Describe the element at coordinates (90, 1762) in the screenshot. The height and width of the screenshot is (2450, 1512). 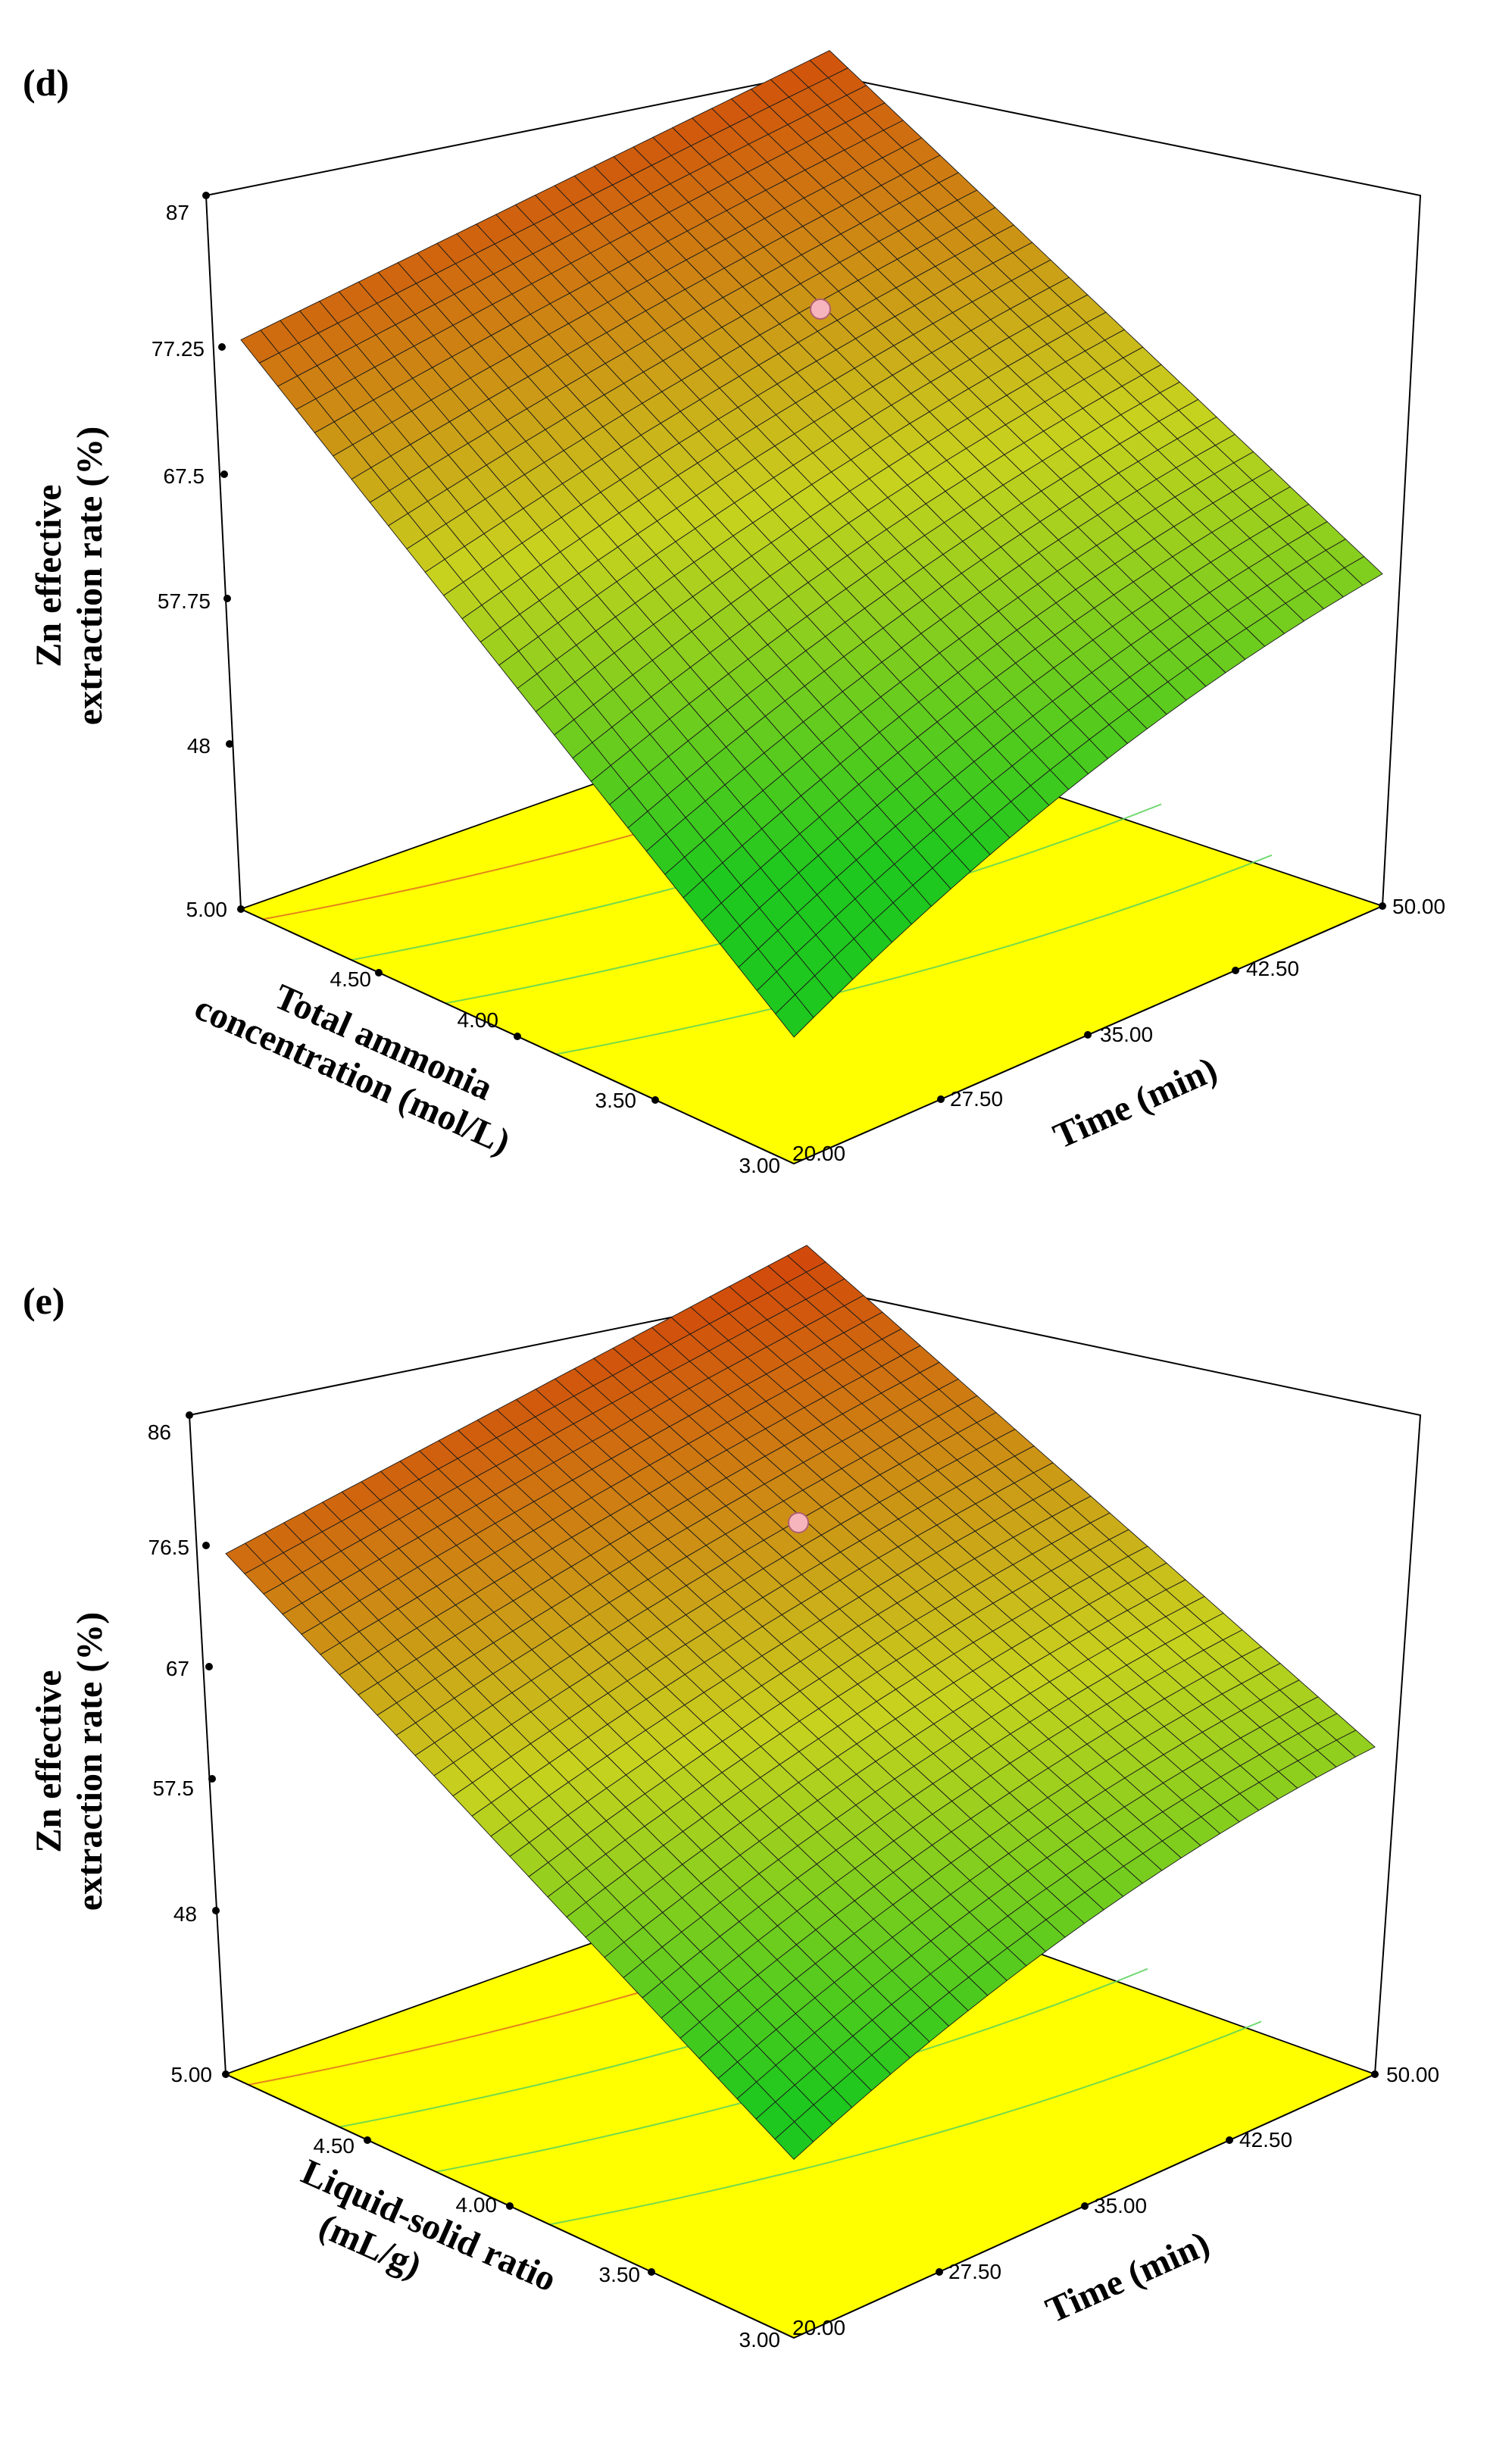
I see `panel-e-z-title-line-2: extraction rate (%)` at that location.